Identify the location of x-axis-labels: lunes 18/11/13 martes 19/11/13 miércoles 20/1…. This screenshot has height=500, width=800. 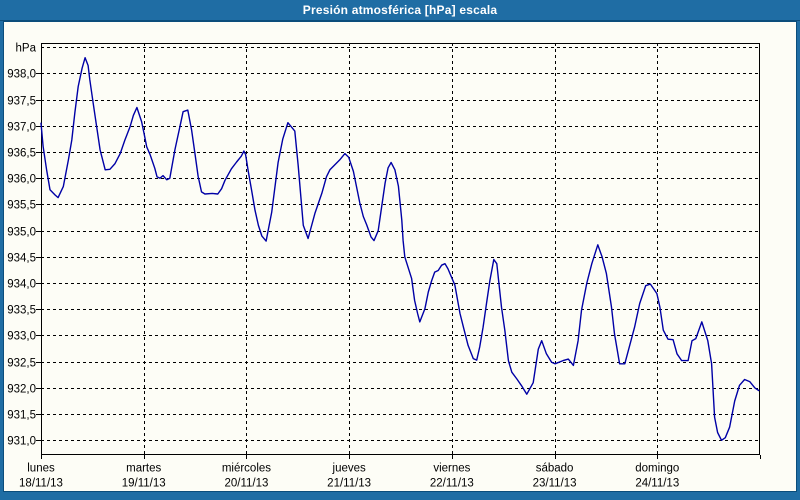
(349, 476).